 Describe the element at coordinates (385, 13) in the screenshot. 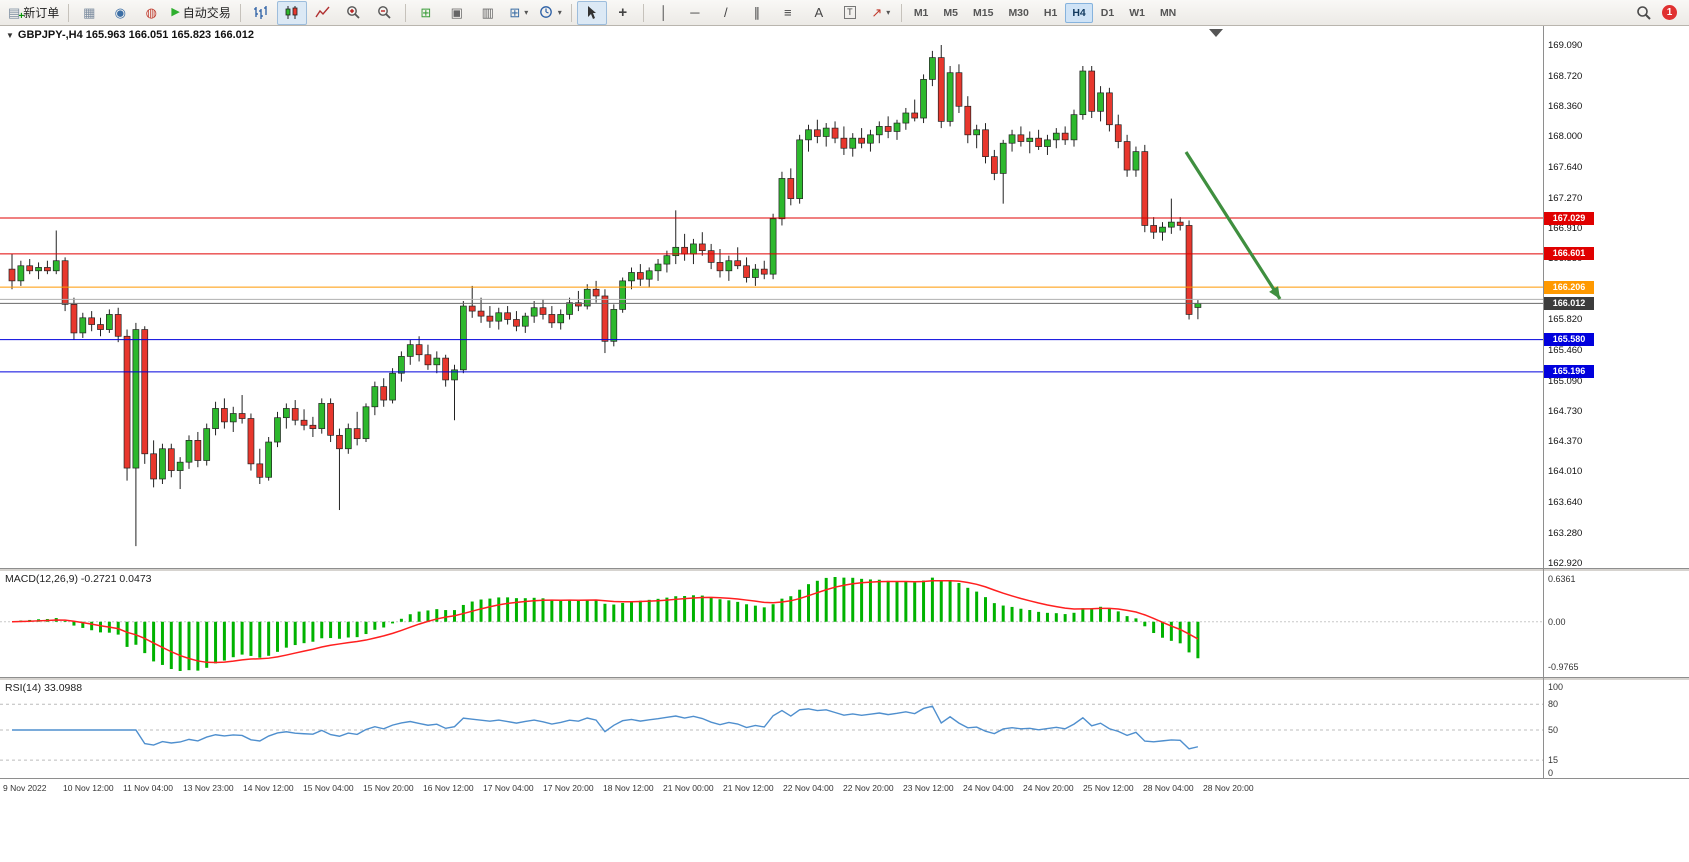

I see `zoom-out-button` at that location.